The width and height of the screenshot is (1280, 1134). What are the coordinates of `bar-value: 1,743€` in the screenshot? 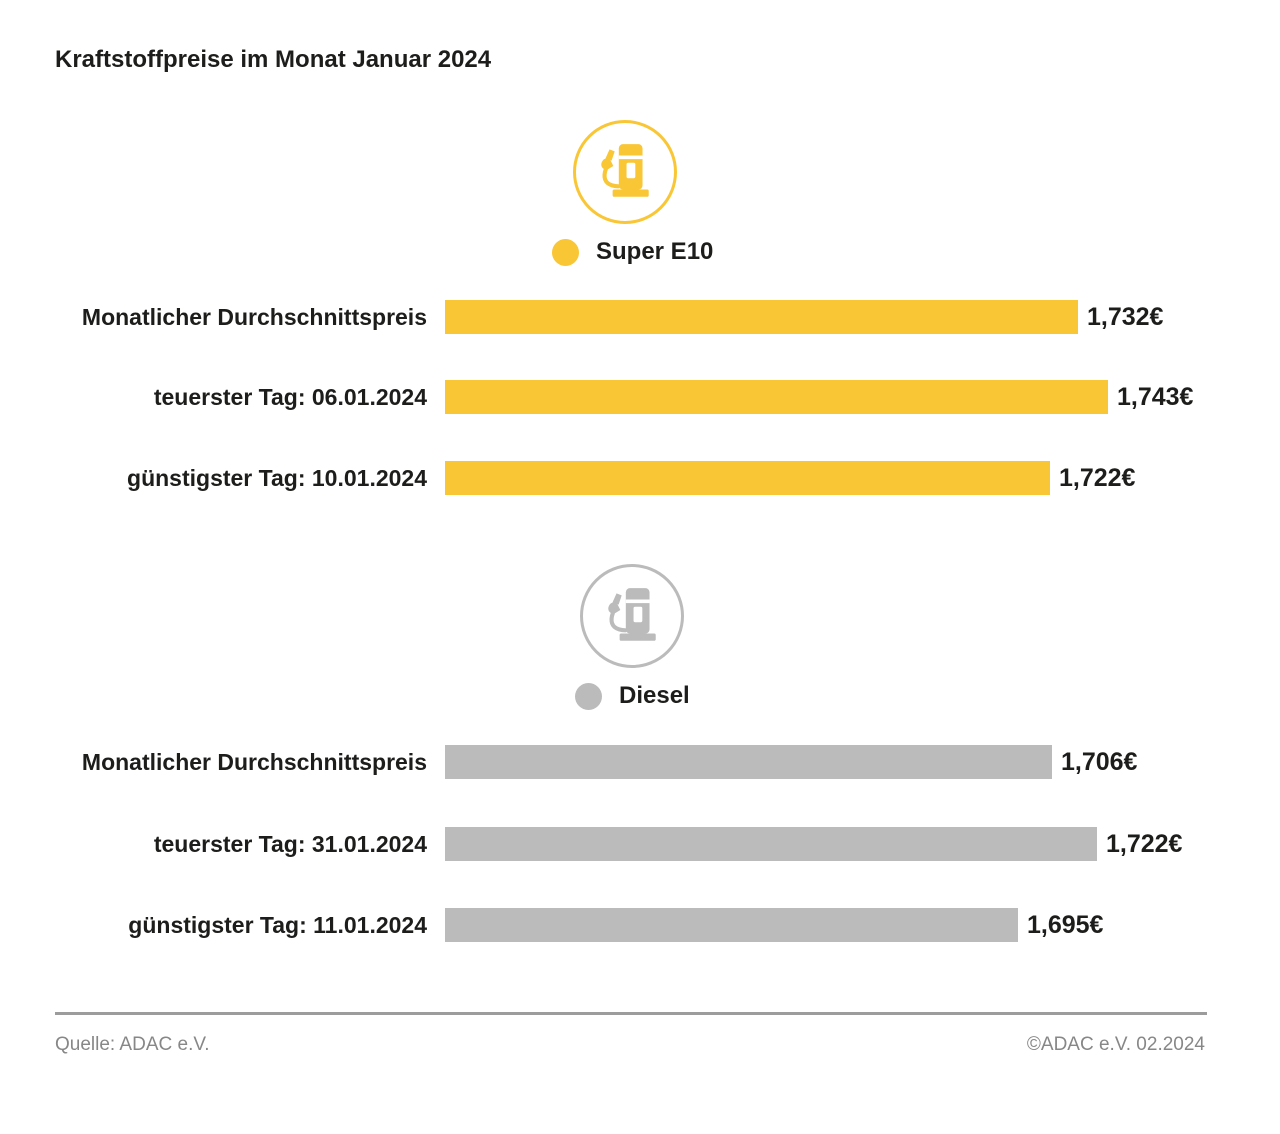 It's located at (1155, 396).